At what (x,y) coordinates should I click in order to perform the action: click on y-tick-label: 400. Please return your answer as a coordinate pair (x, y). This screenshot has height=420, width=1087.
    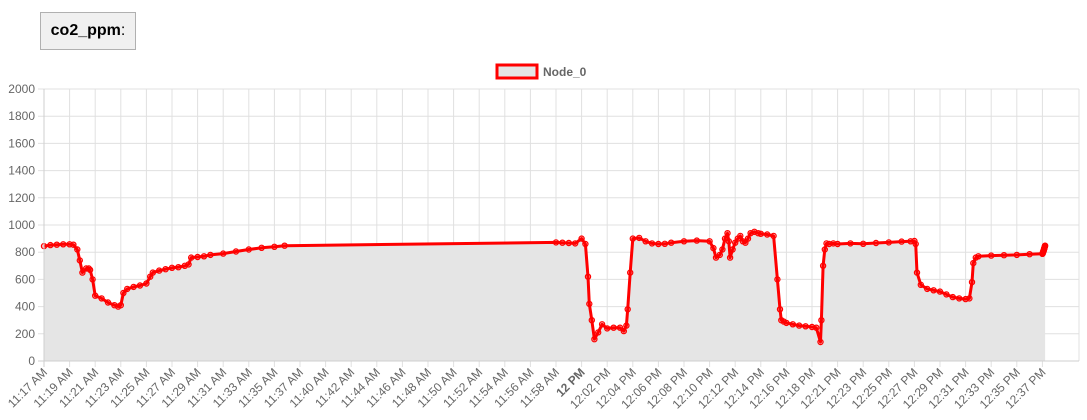
    Looking at the image, I should click on (25, 307).